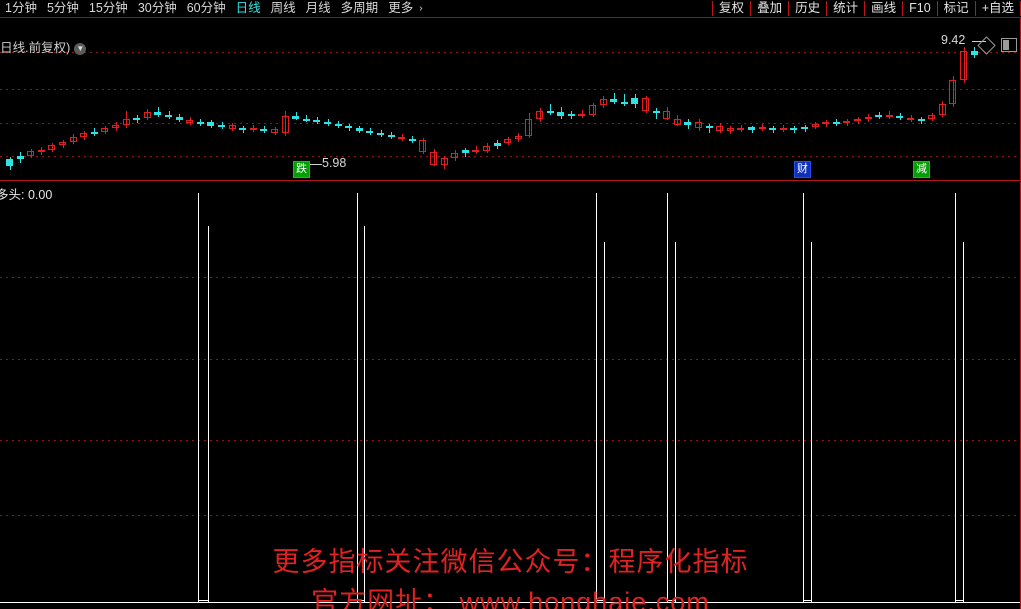 The image size is (1021, 609). Describe the element at coordinates (510, 180) in the screenshot. I see `pane-separator` at that location.